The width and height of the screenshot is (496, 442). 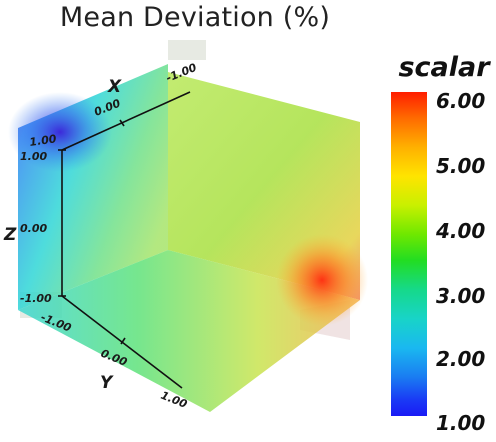 What do you see at coordinates (33, 228) in the screenshot?
I see `z-tick-2: 0.00` at bounding box center [33, 228].